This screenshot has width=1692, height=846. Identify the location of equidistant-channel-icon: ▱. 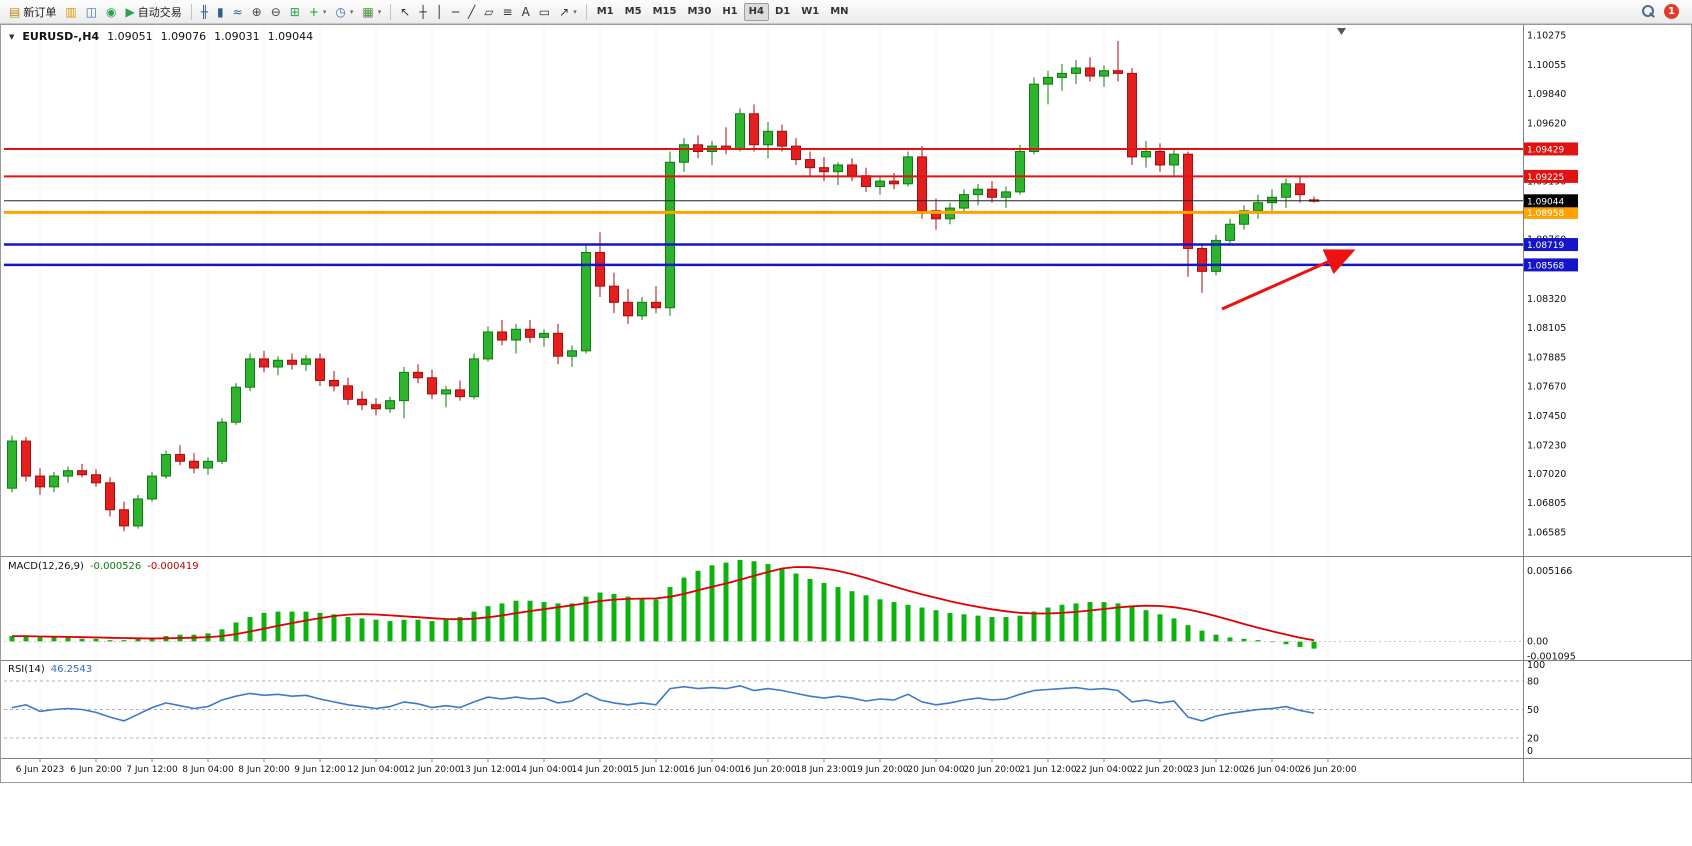
(489, 11).